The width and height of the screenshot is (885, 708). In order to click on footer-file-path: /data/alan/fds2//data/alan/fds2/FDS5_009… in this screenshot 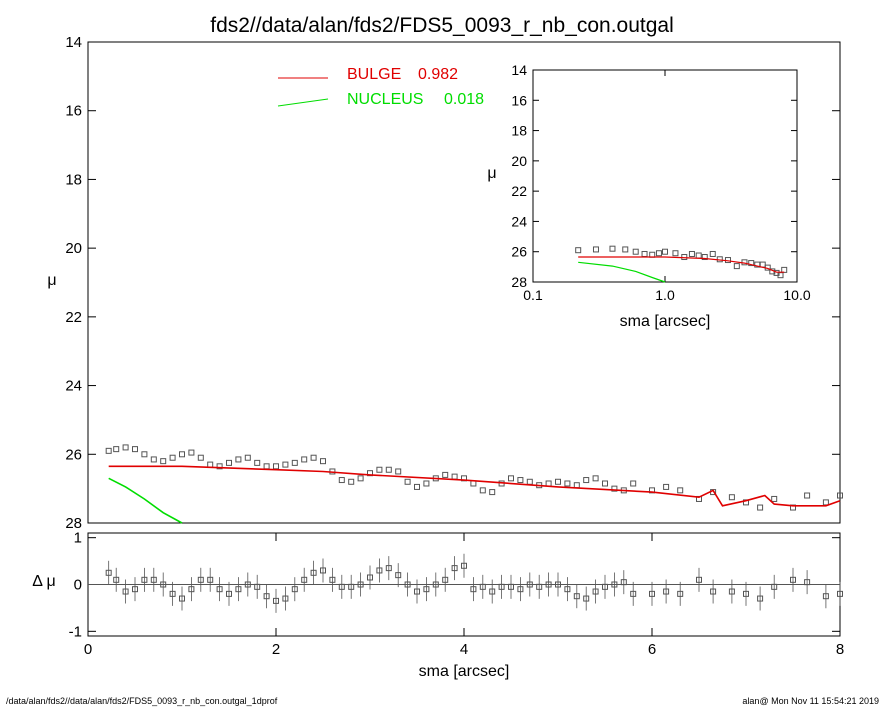, I will do `click(142, 701)`.